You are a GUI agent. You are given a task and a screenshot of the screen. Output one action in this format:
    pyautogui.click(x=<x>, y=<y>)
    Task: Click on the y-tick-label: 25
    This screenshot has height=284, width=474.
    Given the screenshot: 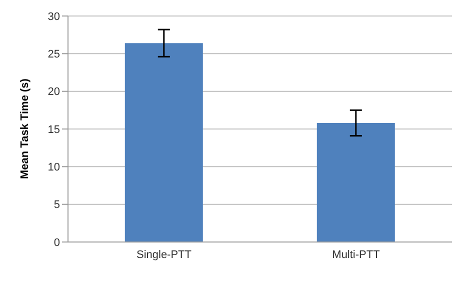 What is the action you would take?
    pyautogui.click(x=54, y=54)
    